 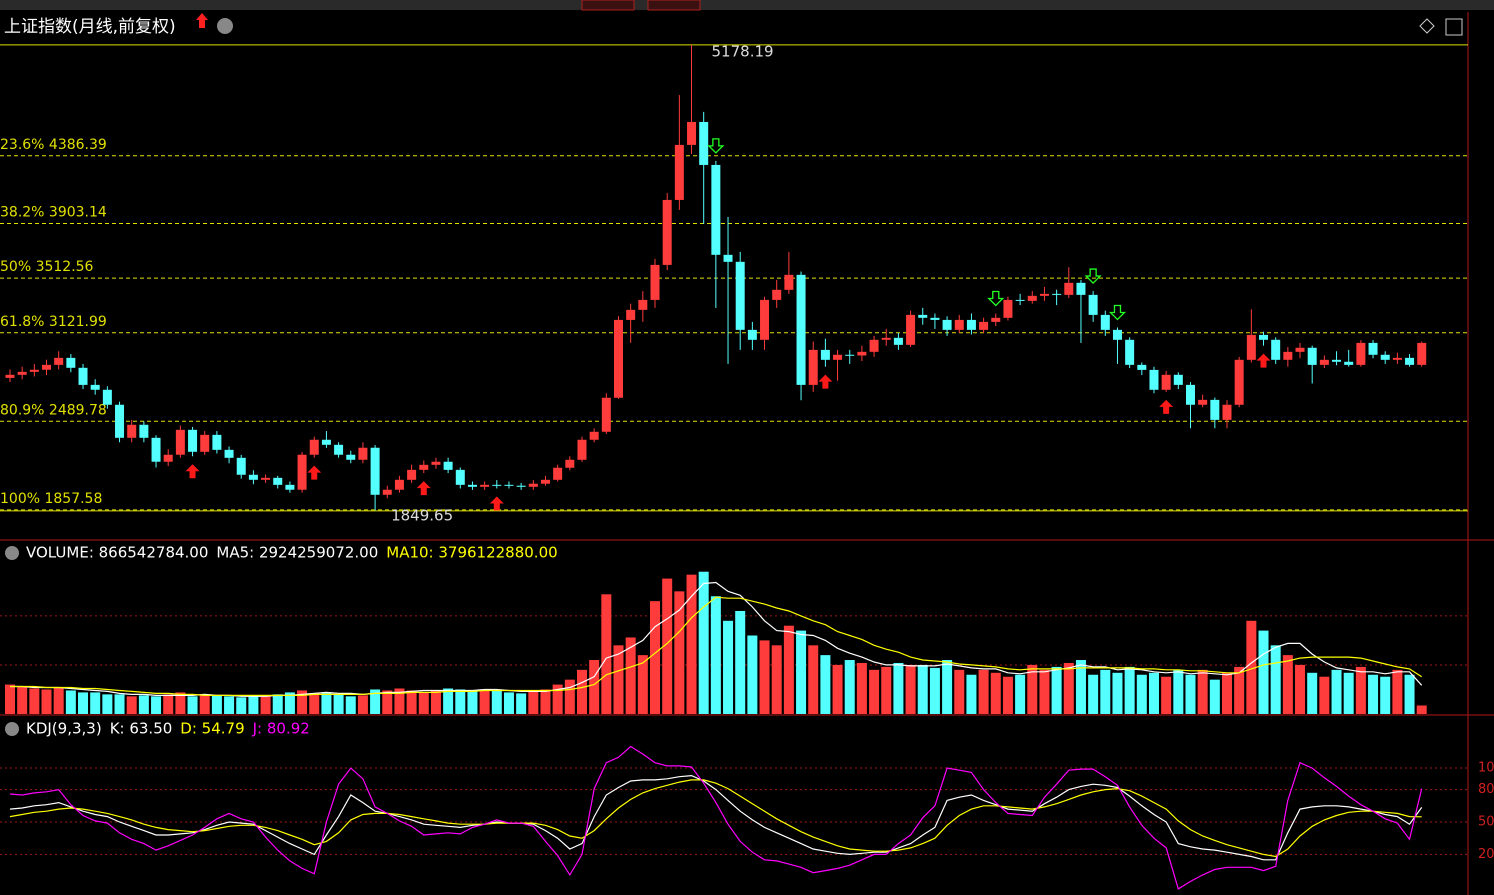 What do you see at coordinates (996, 298) in the screenshot?
I see `sell-signal` at bounding box center [996, 298].